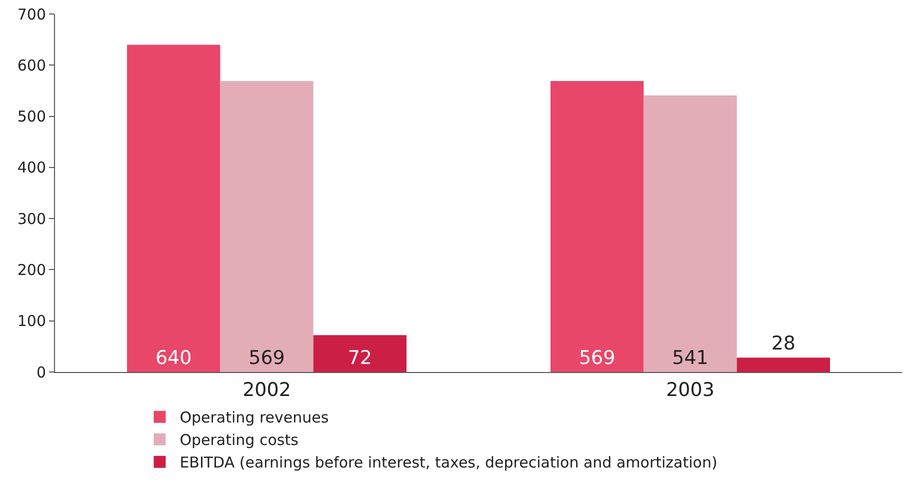  Describe the element at coordinates (266, 389) in the screenshot. I see `x-tick-label: 2002` at that location.